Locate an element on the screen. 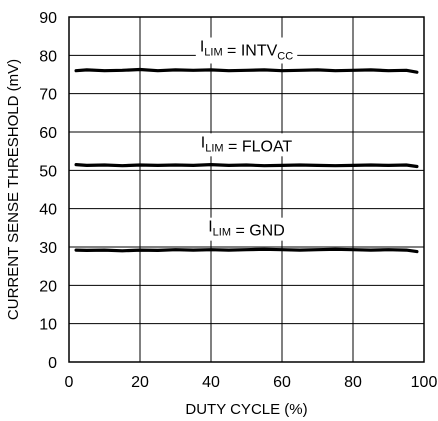  x-tick-label: 80 is located at coordinates (353, 382).